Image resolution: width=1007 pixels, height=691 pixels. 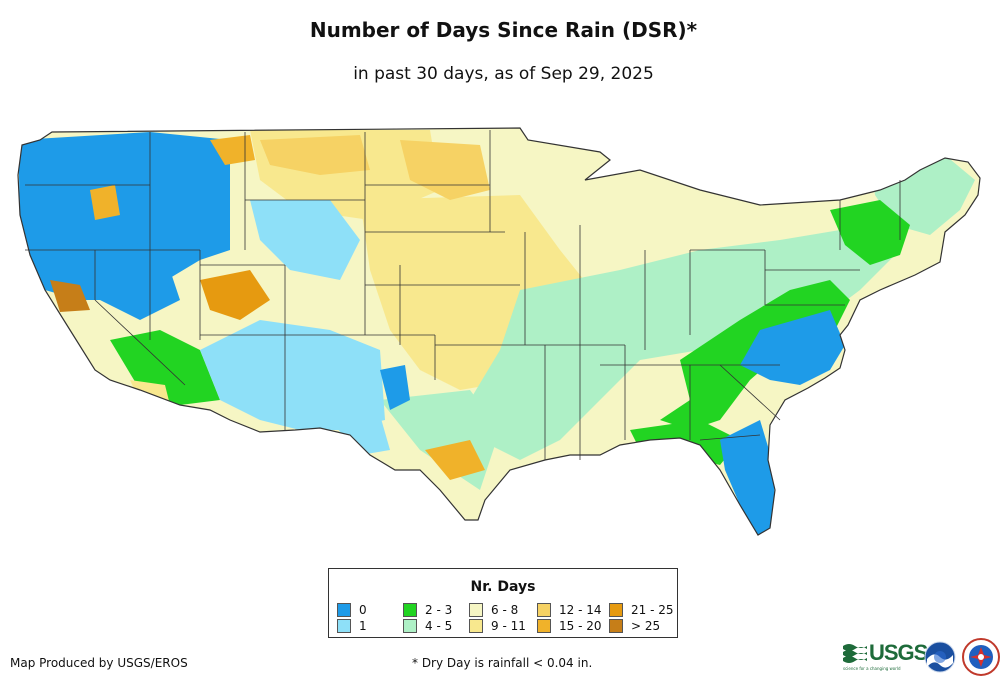 I want to click on usgs-wave-icon, so click(x=855, y=653).